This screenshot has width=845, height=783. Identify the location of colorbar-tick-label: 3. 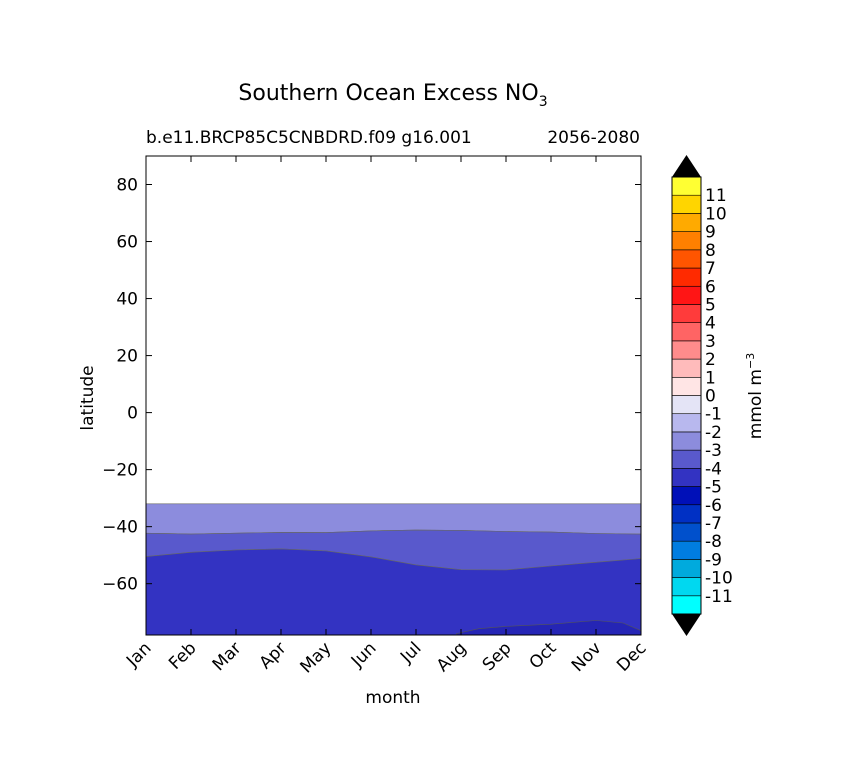
(710, 342).